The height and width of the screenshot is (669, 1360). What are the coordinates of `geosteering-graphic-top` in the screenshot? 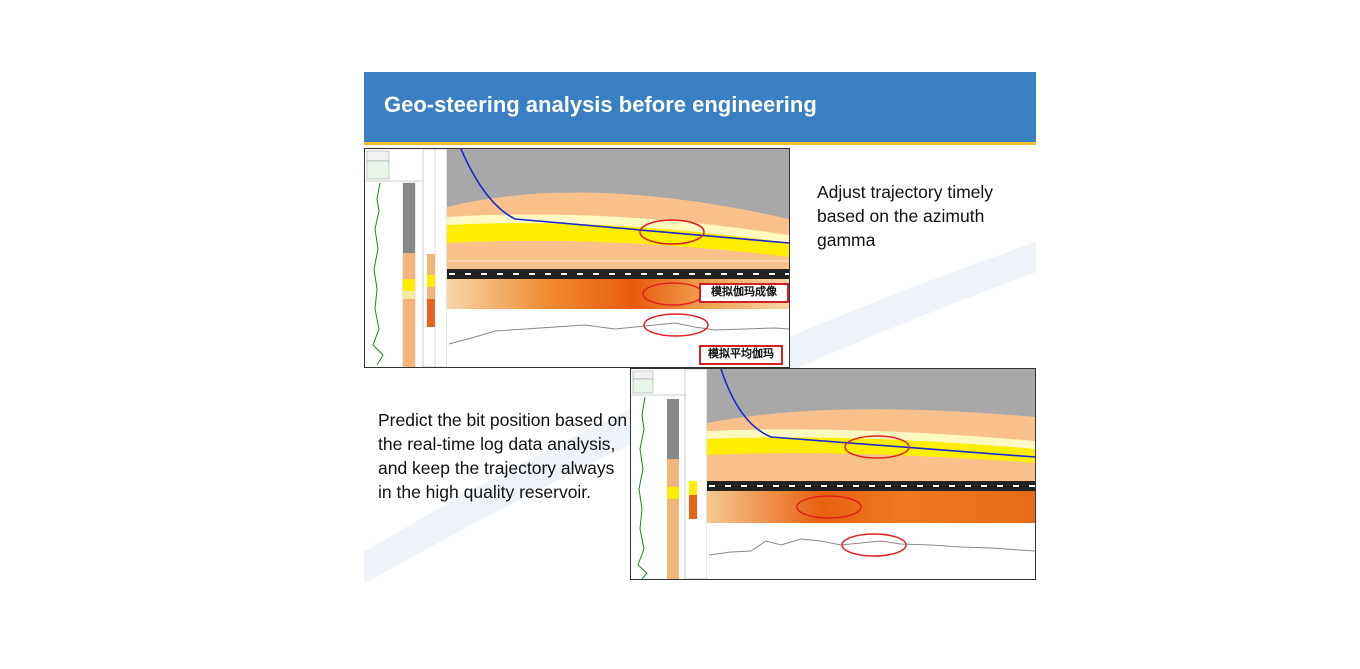 It's located at (577, 258).